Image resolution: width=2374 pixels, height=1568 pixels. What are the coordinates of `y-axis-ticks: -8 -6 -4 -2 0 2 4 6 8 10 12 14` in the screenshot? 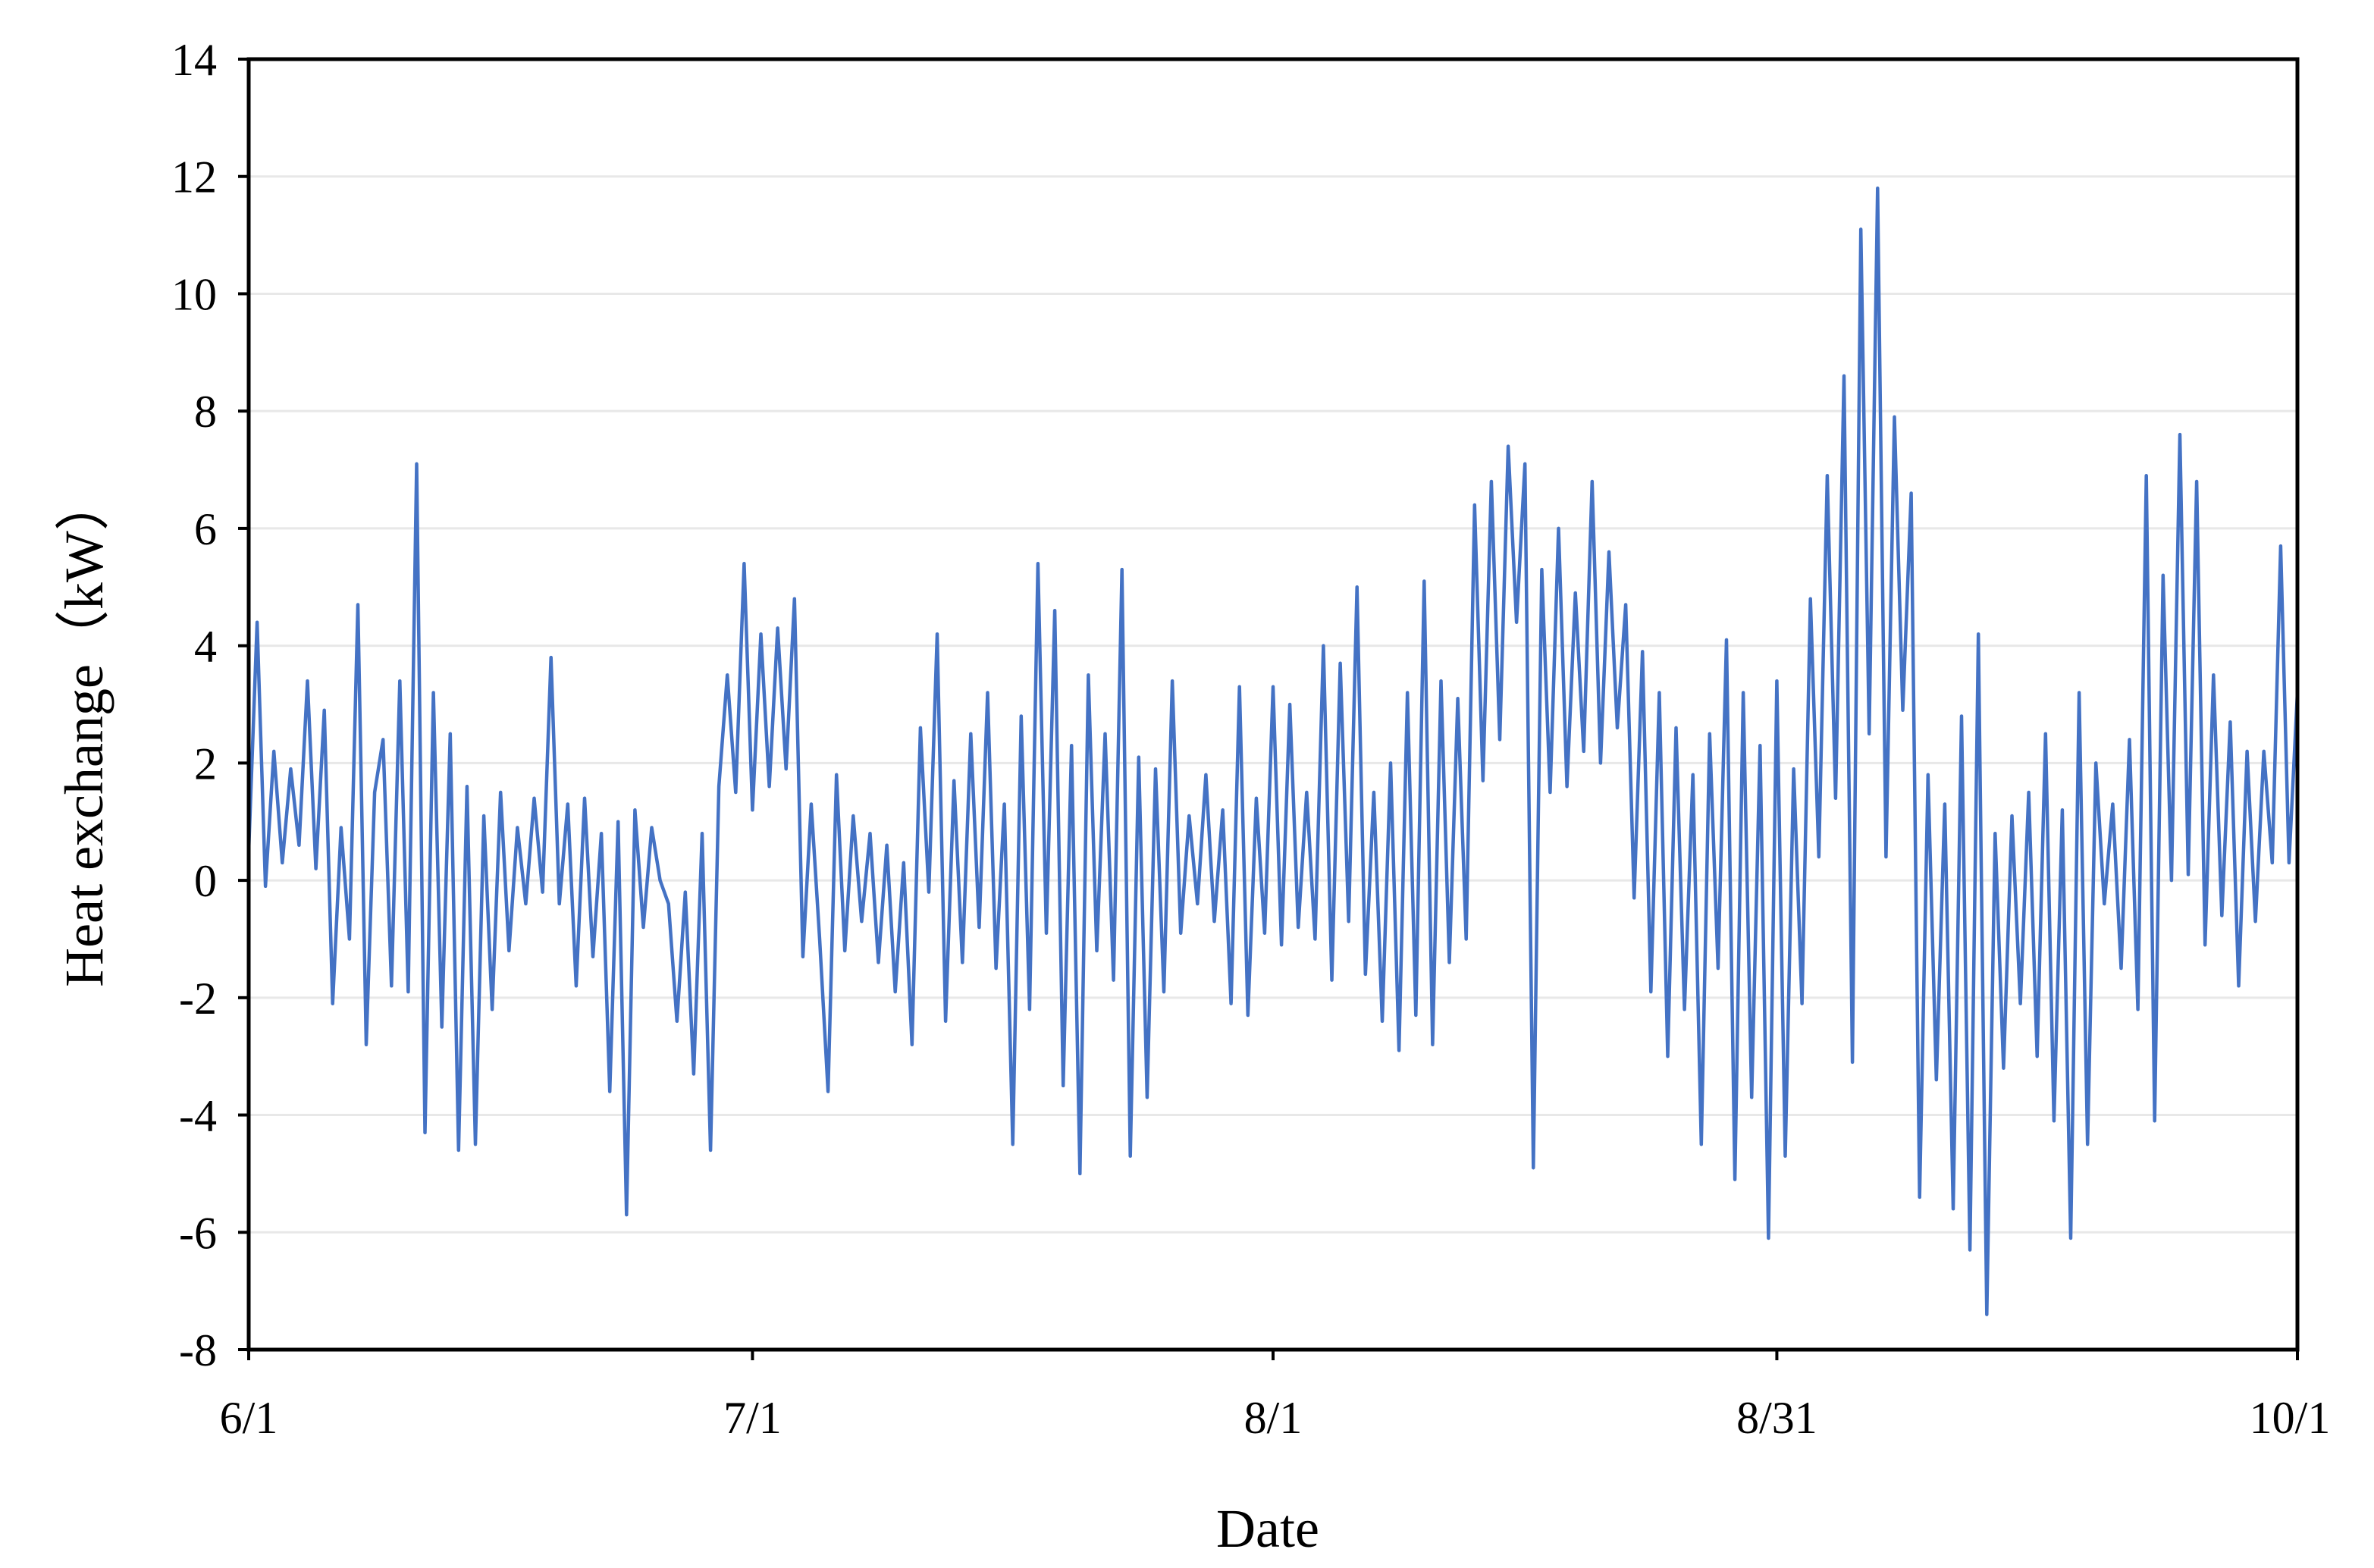 It's located at (210, 705).